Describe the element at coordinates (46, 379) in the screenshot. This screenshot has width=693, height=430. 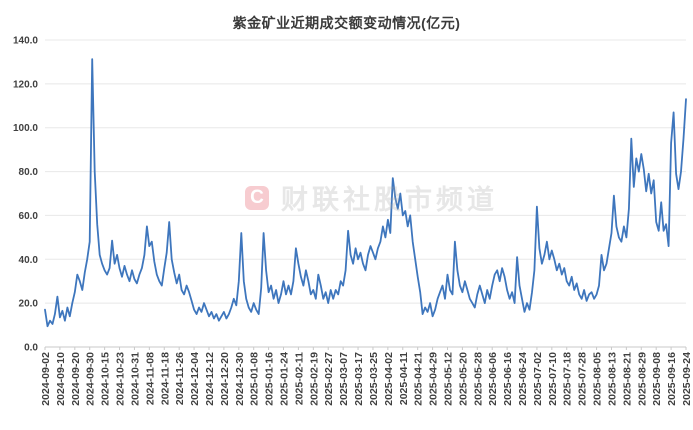
I see `x-tick-label: 2024-09-02` at that location.